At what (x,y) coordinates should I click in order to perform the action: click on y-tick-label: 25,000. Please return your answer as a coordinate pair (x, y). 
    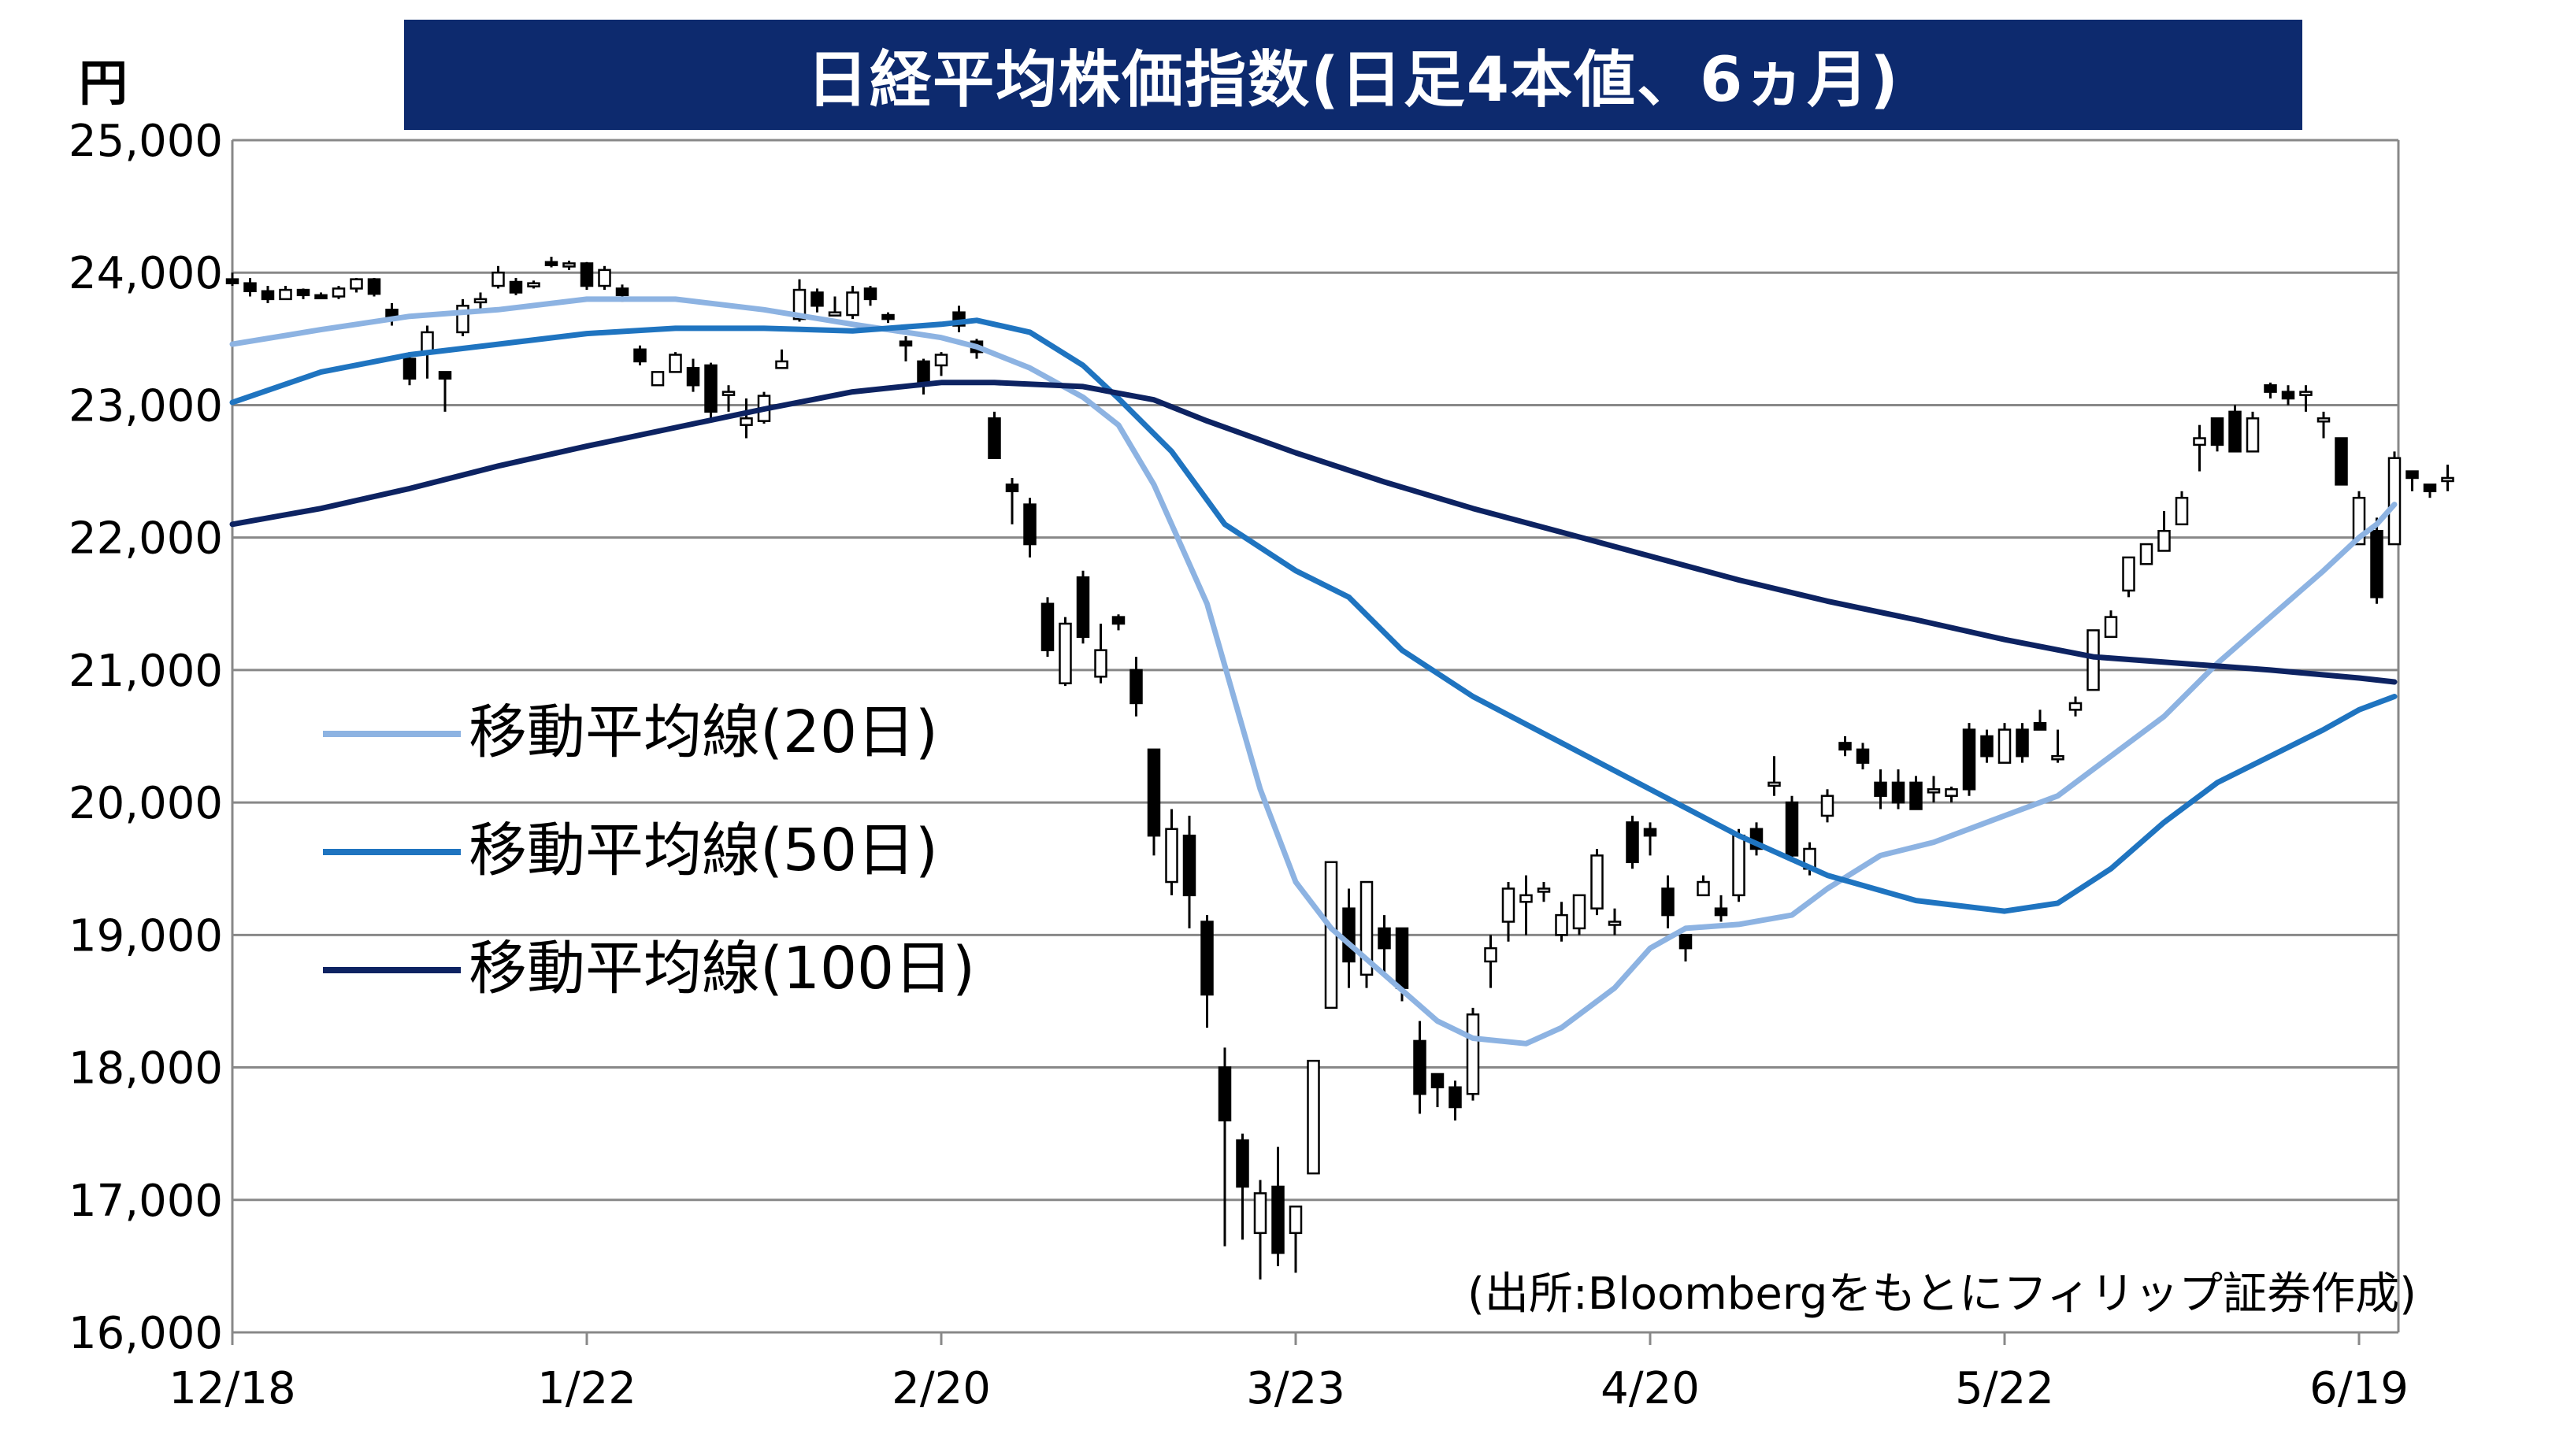
    Looking at the image, I should click on (146, 141).